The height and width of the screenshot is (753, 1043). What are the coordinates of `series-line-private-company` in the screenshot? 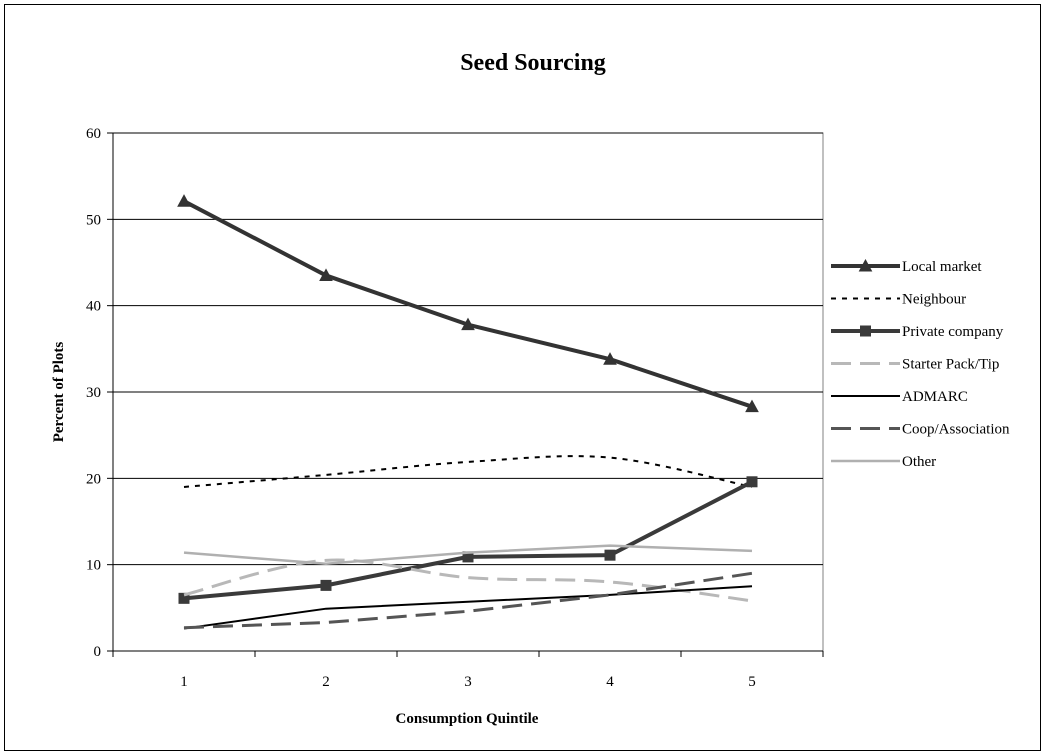 It's located at (468, 540).